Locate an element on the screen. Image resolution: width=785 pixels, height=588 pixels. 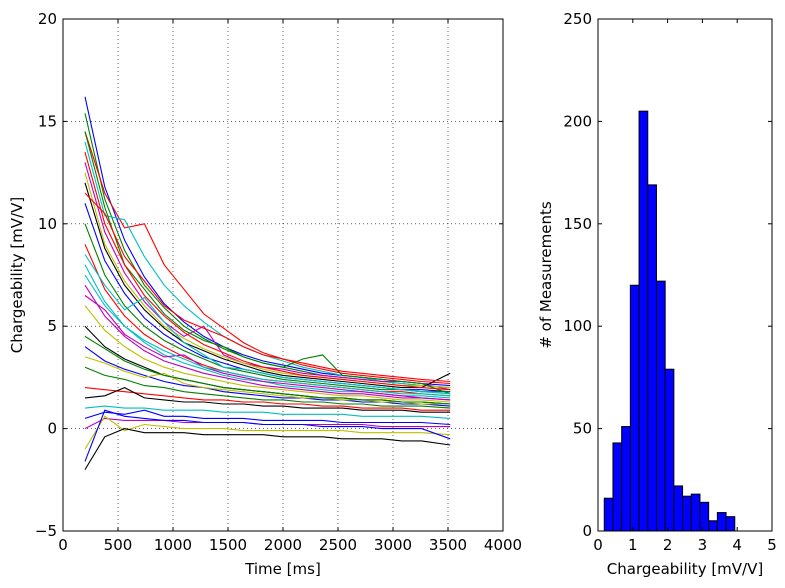
x-tick-label: 1 is located at coordinates (633, 545).